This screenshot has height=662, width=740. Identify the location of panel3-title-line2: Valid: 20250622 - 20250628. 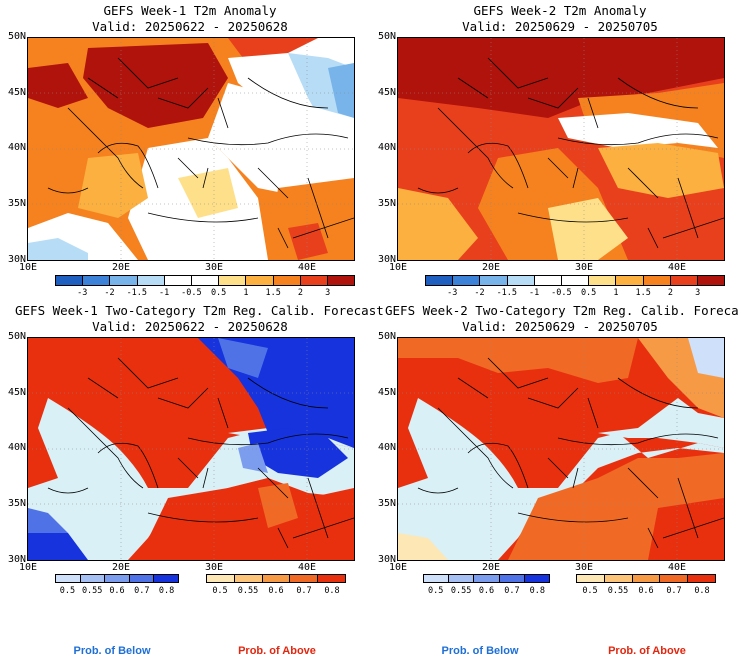
(190, 326).